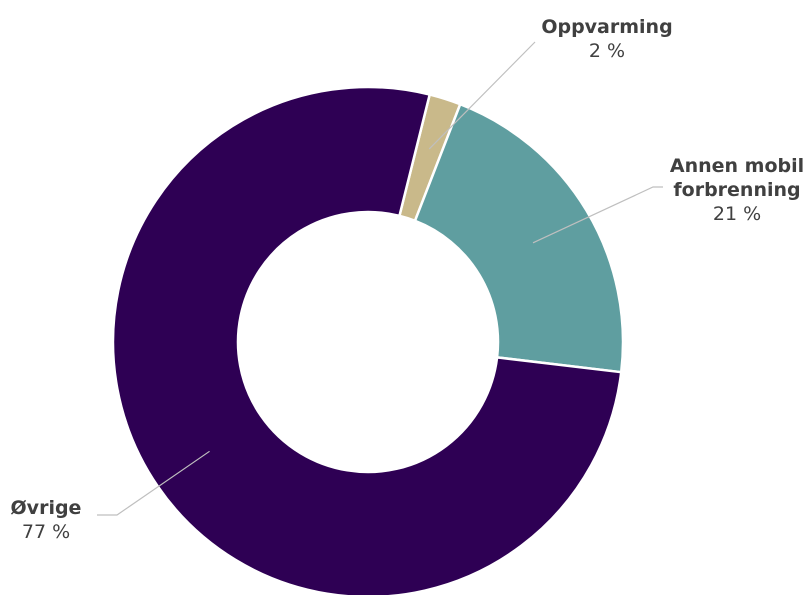 The height and width of the screenshot is (595, 809). Describe the element at coordinates (519, 238) in the screenshot. I see `slice-annen-mobil` at that location.